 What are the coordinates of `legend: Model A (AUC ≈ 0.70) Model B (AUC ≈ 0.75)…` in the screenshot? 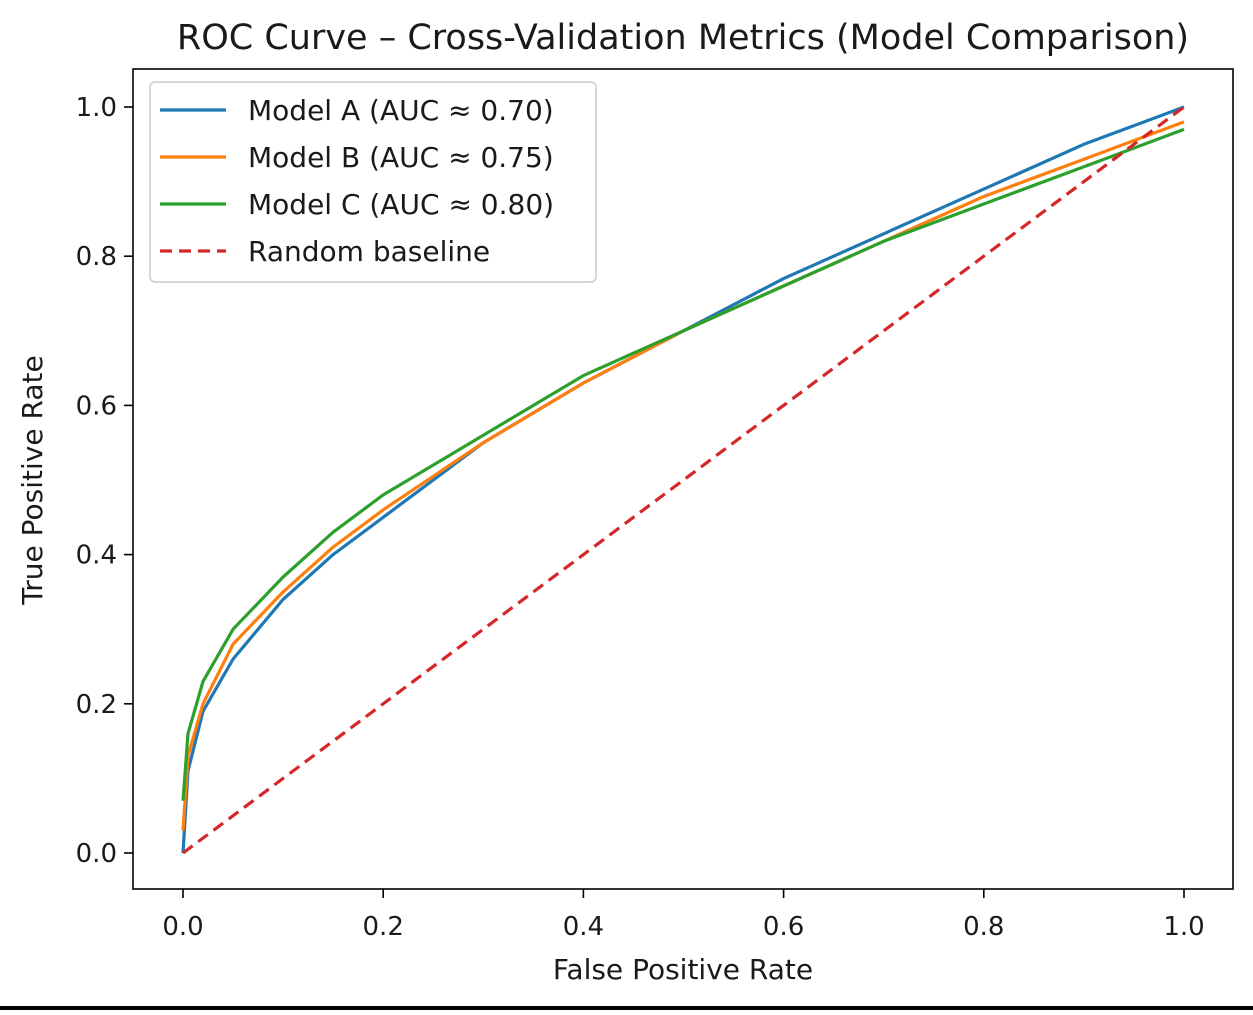 It's located at (373, 182).